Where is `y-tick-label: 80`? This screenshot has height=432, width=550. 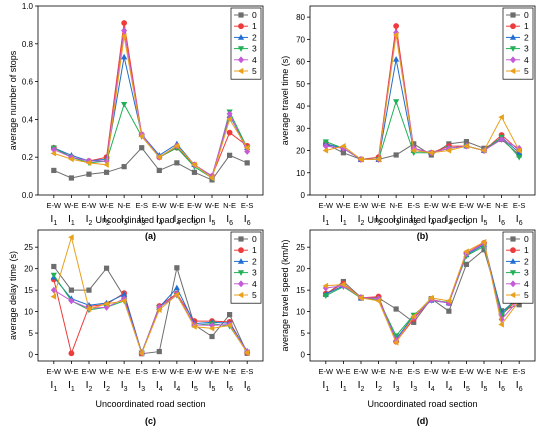
y-tick-label: 80 is located at coordinates (300, 17).